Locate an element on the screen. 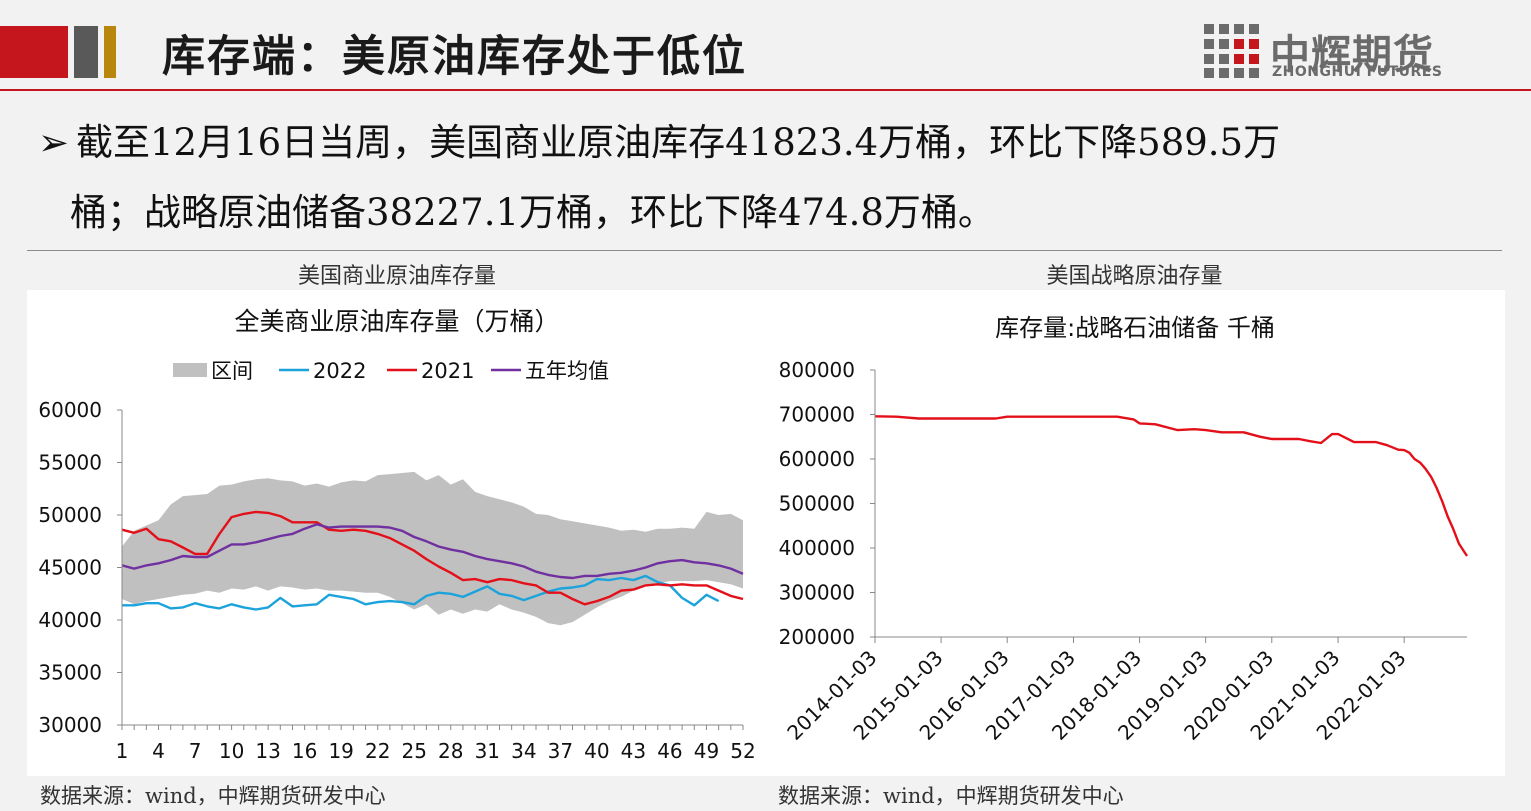 This screenshot has height=811, width=1531. chart1-x-tick-label: 43 is located at coordinates (633, 751).